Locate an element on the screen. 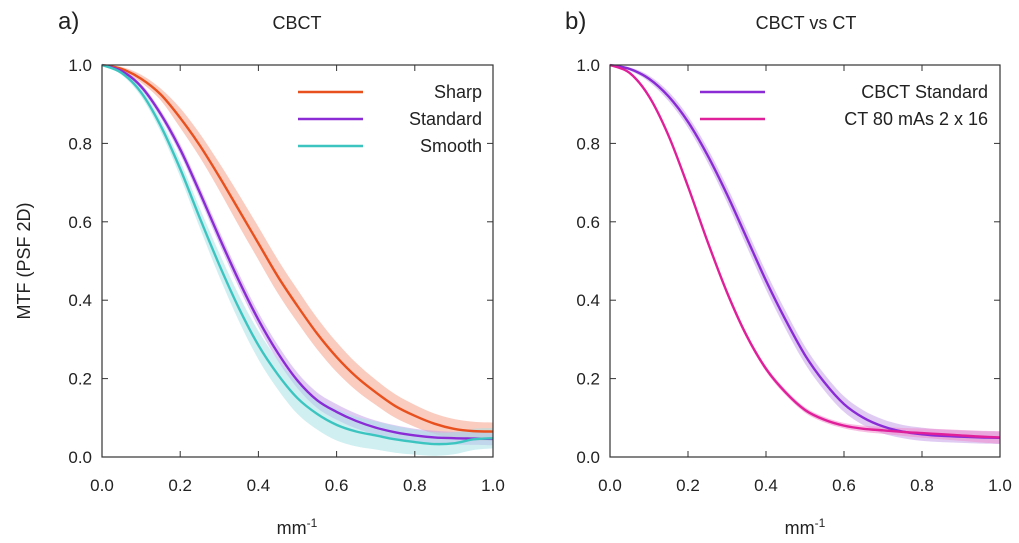  panel-b-y-tick-label: 0.2 is located at coordinates (588, 379).